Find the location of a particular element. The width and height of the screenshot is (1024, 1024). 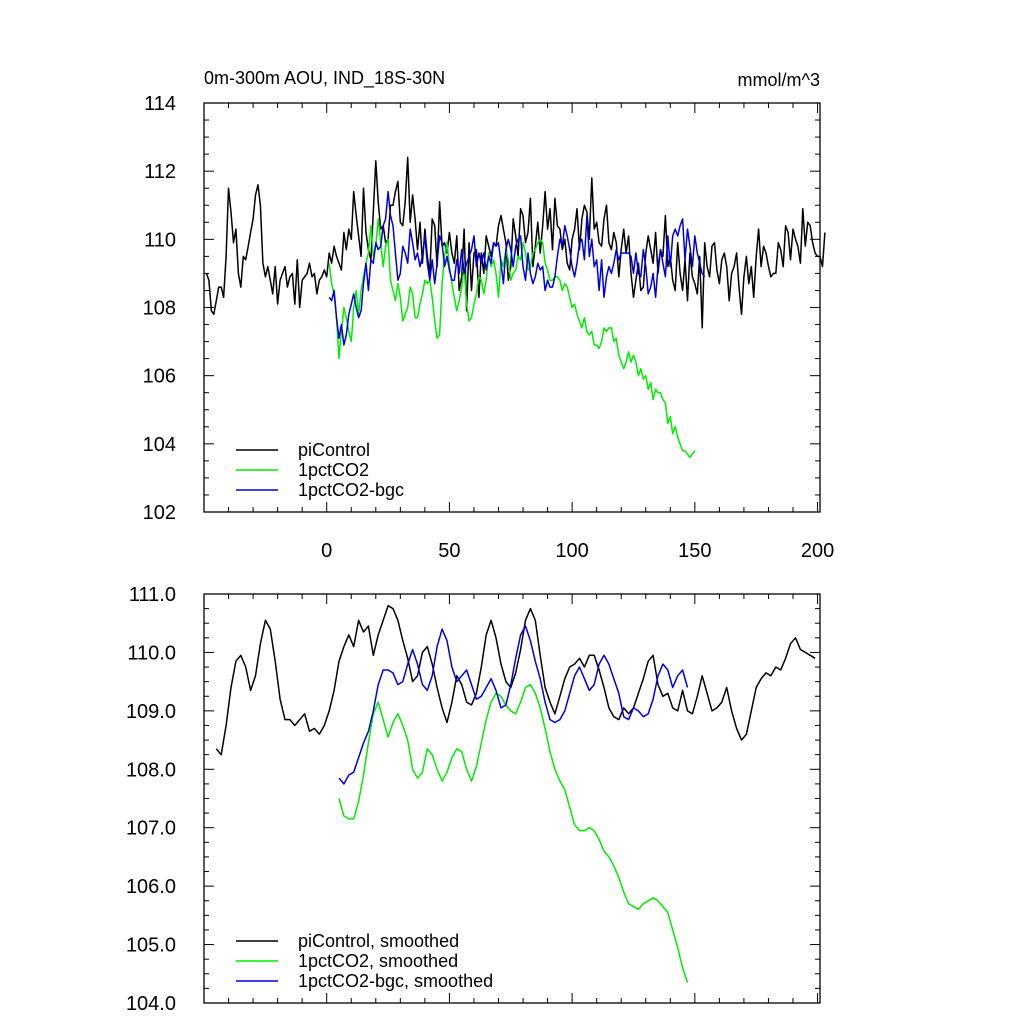

y-tick-label: 106 is located at coordinates (159, 377).